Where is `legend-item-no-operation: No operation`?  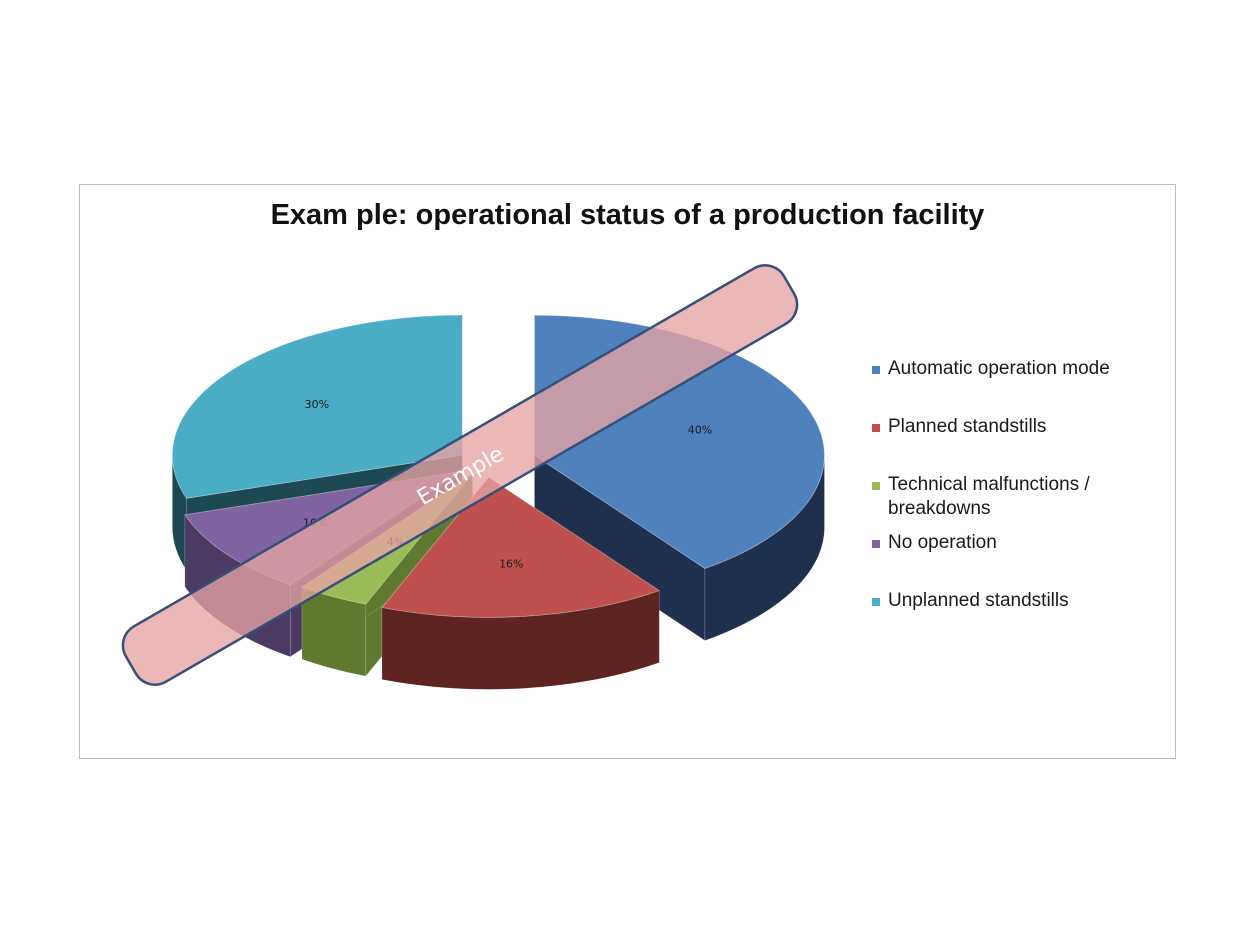
legend-item-no-operation: No operation is located at coordinates (934, 543).